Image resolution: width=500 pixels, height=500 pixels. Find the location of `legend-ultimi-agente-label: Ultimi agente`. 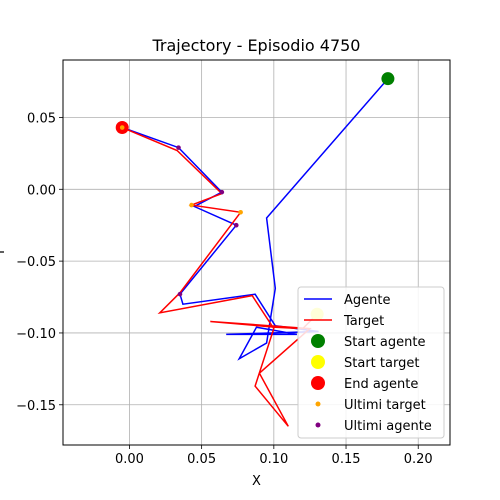

legend-ultimi-agente-label: Ultimi agente is located at coordinates (388, 426).